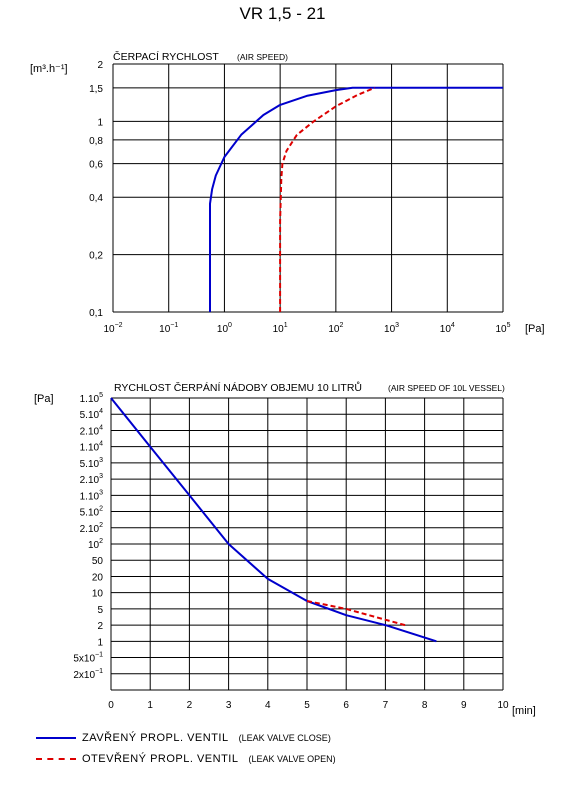 Image resolution: width=565 pixels, height=789 pixels. What do you see at coordinates (238, 387) in the screenshot?
I see `chart-title: RYCHLOST ČERPÁNÍ NÁDOBY OBJEMU 10 LITRŮ` at bounding box center [238, 387].